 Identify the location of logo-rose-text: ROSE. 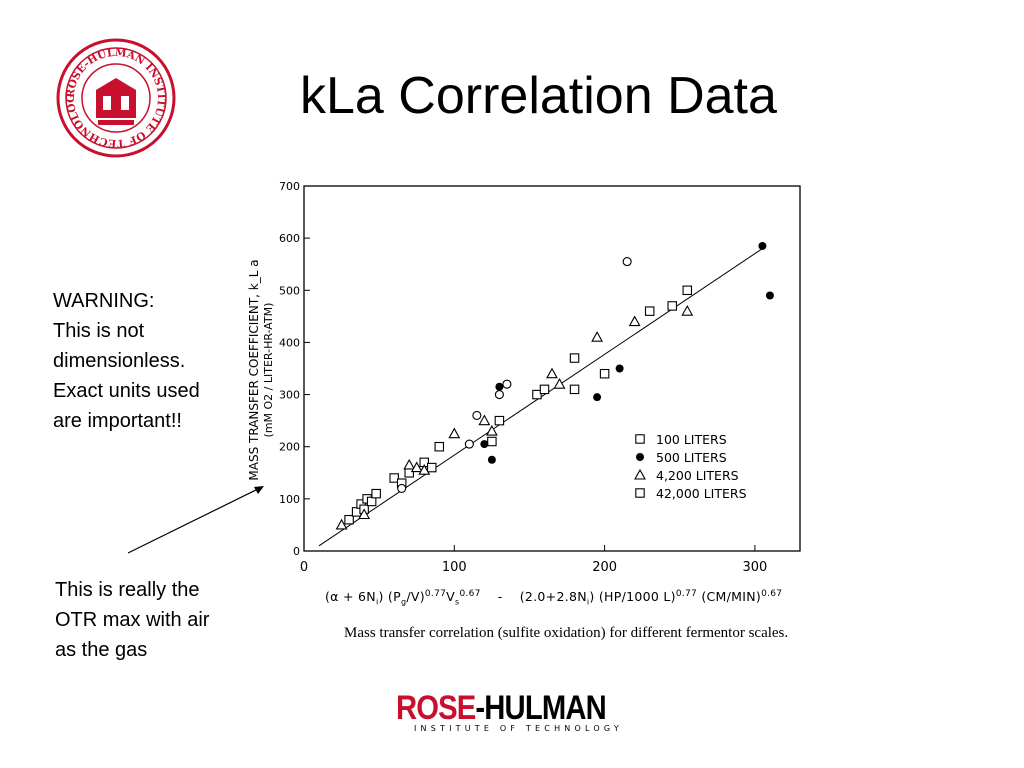
(436, 708).